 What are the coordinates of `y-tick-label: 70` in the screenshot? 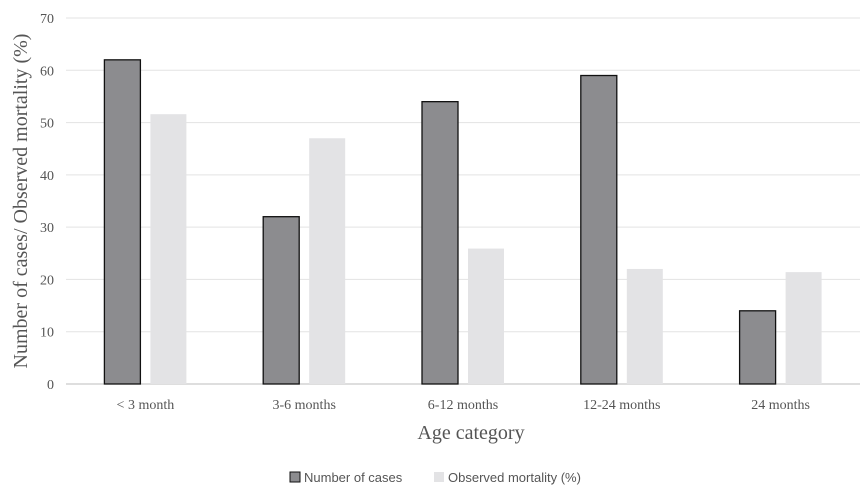 It's located at (47, 19).